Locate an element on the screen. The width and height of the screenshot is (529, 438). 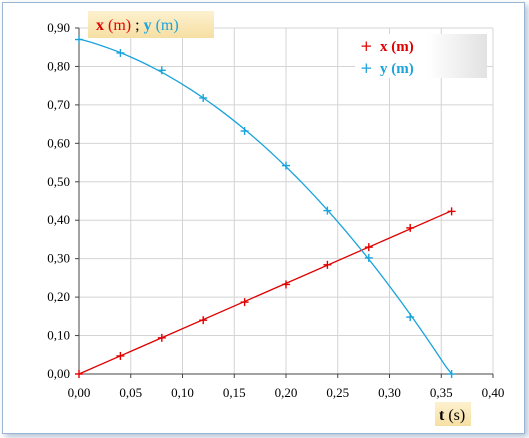
x-axis-label-symbol: t is located at coordinates (442, 415).